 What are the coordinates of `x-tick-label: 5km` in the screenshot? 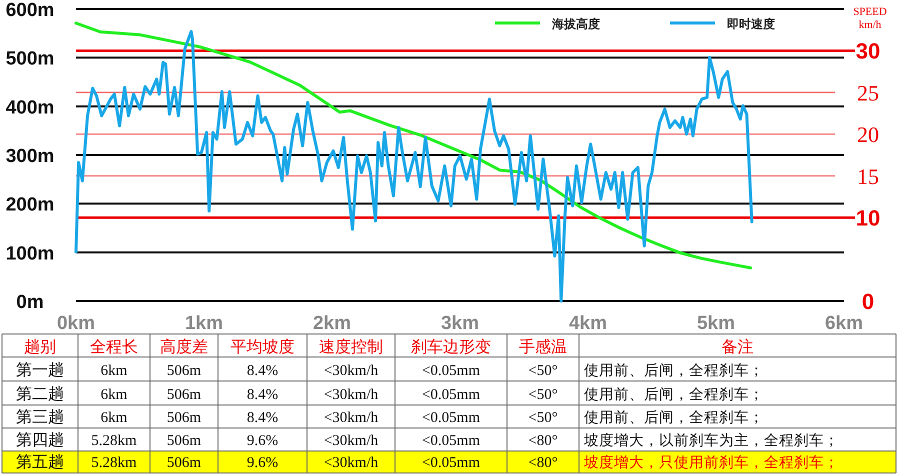 It's located at (716, 323).